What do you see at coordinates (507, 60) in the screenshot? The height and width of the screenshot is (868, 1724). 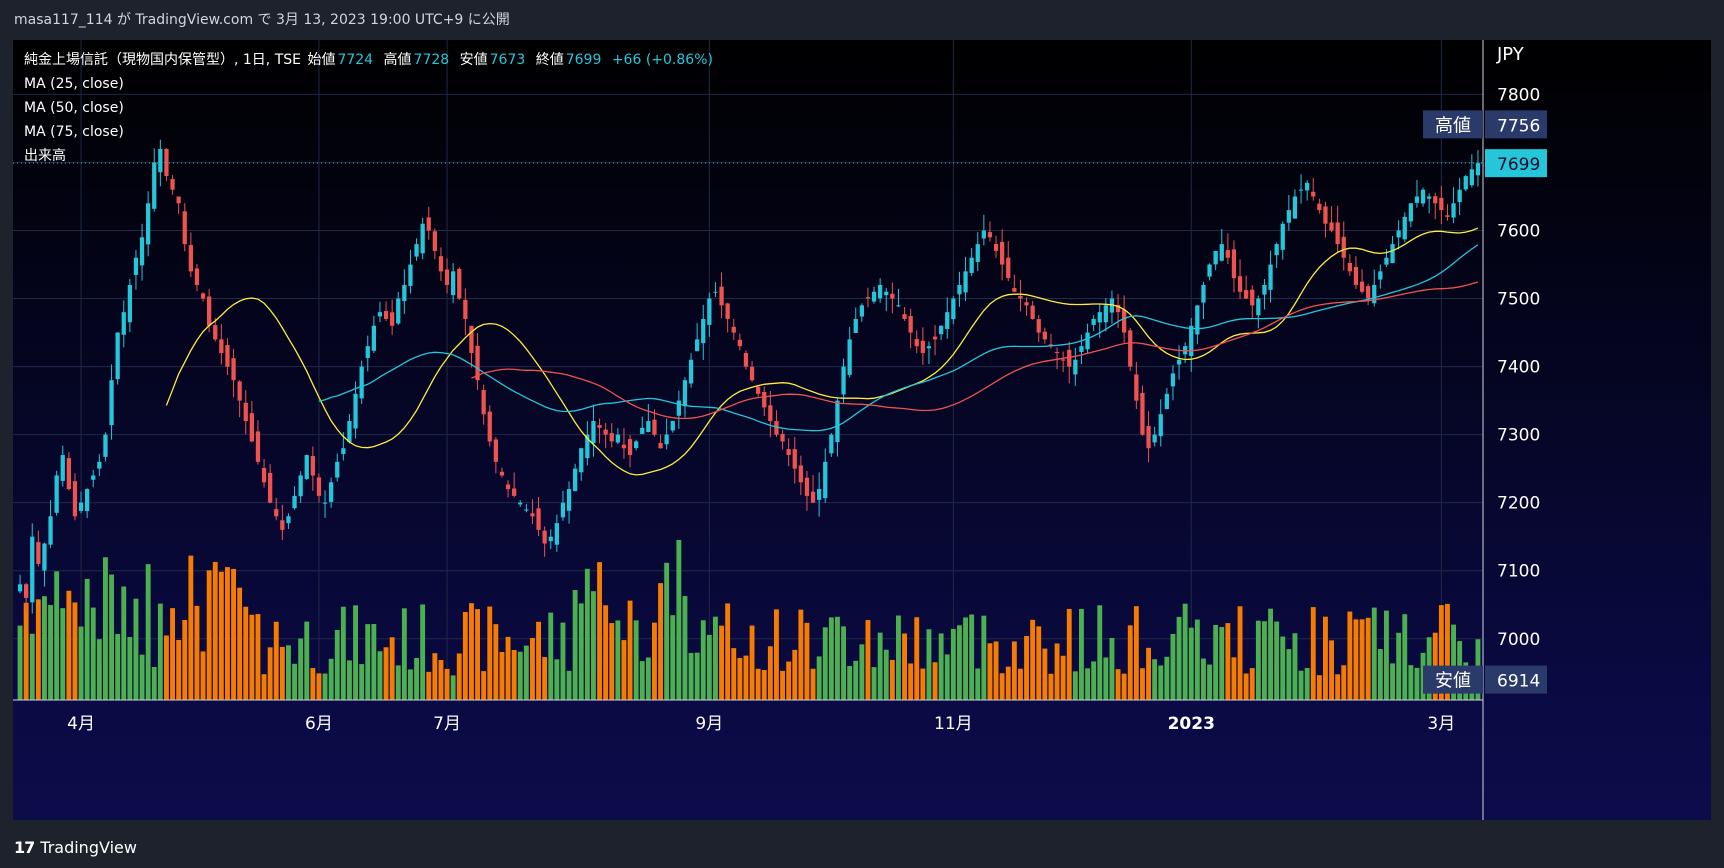 I see `low-value: 7673` at bounding box center [507, 60].